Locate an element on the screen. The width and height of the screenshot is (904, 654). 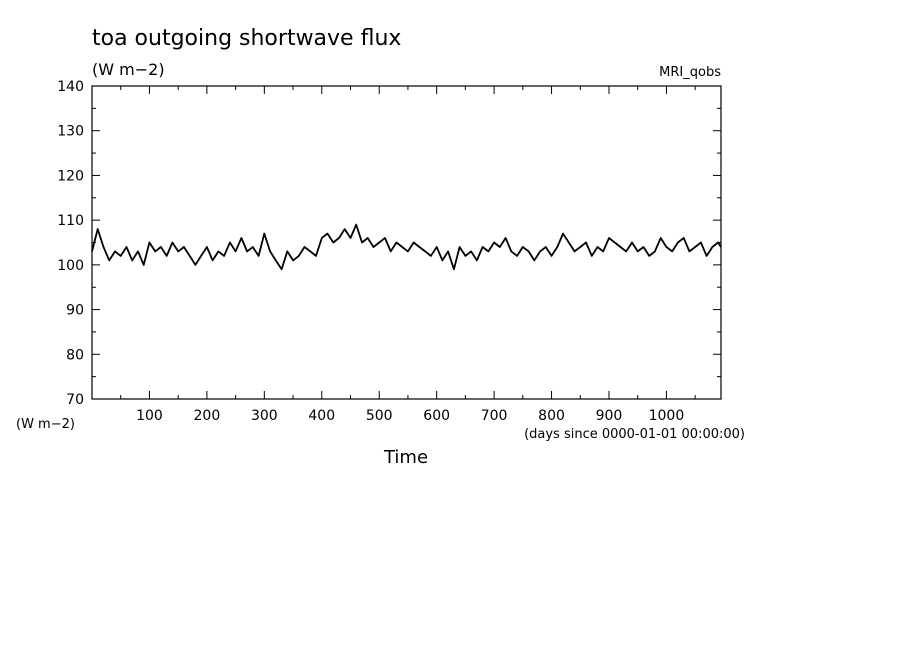
x-units-label: (days since 0000-01-01 00:00:00) is located at coordinates (634, 434).